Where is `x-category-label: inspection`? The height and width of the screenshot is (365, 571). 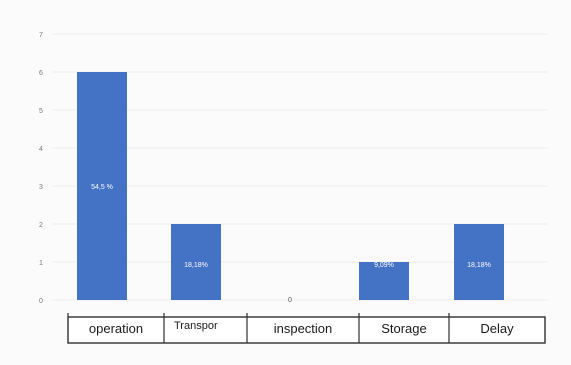
x-category-label: inspection is located at coordinates (303, 328).